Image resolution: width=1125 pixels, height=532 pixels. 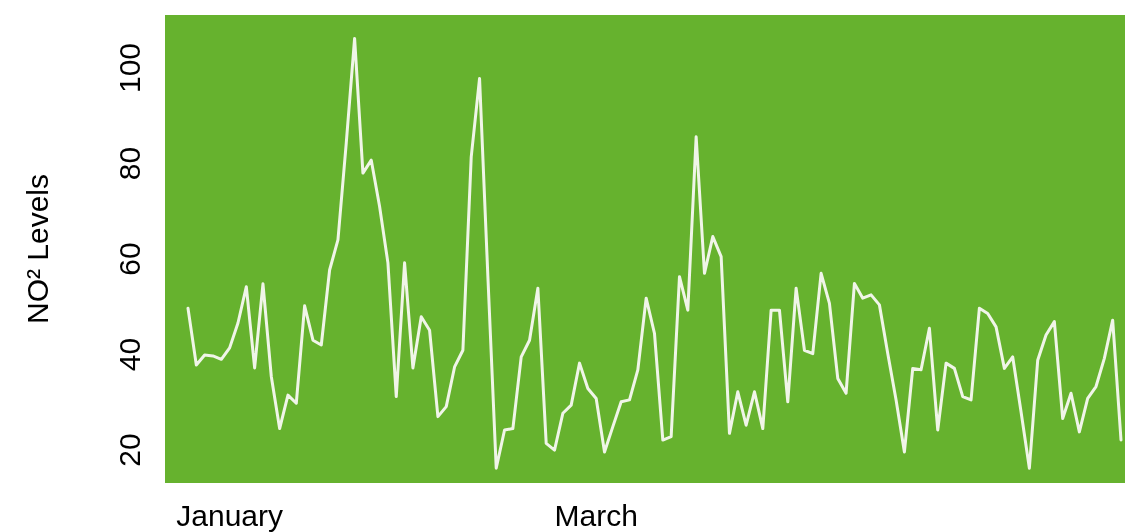 I want to click on y-tick-label: 60, so click(x=129, y=259).